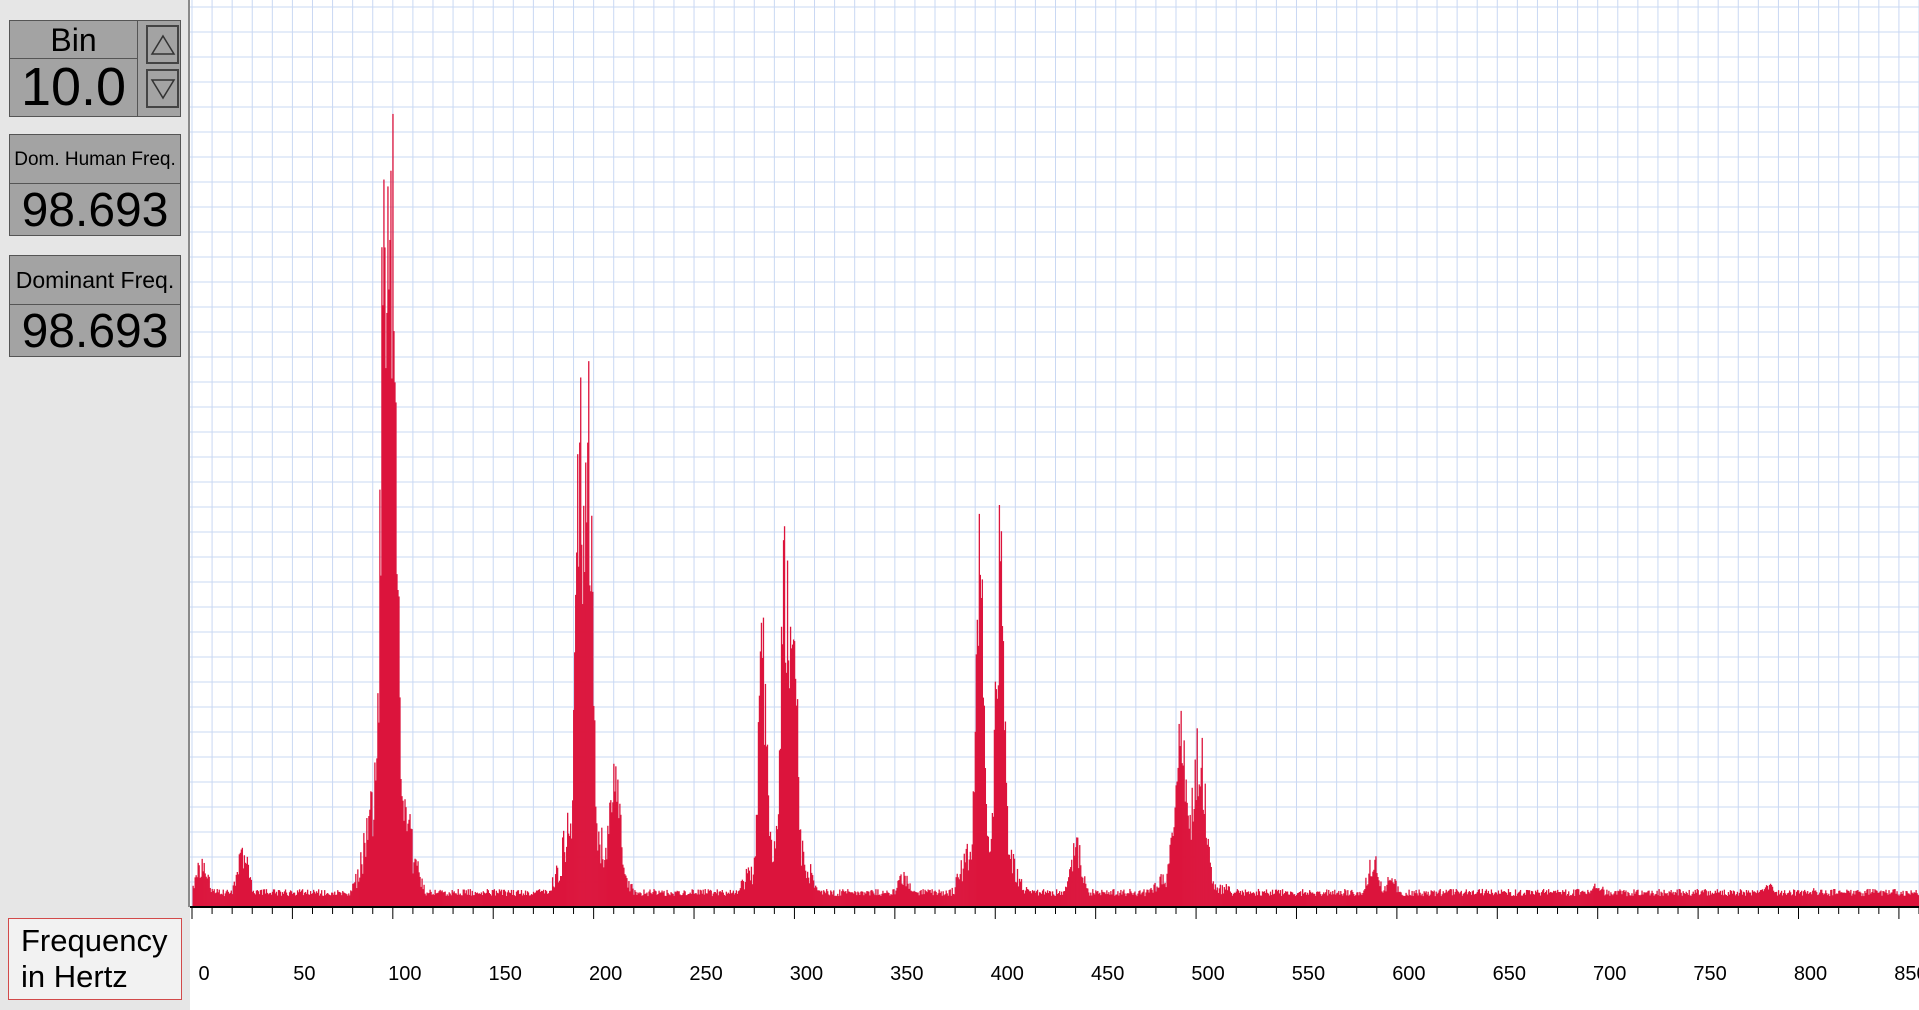 This screenshot has height=1010, width=1919. Describe the element at coordinates (162, 44) in the screenshot. I see `bin-increase-button` at that location.